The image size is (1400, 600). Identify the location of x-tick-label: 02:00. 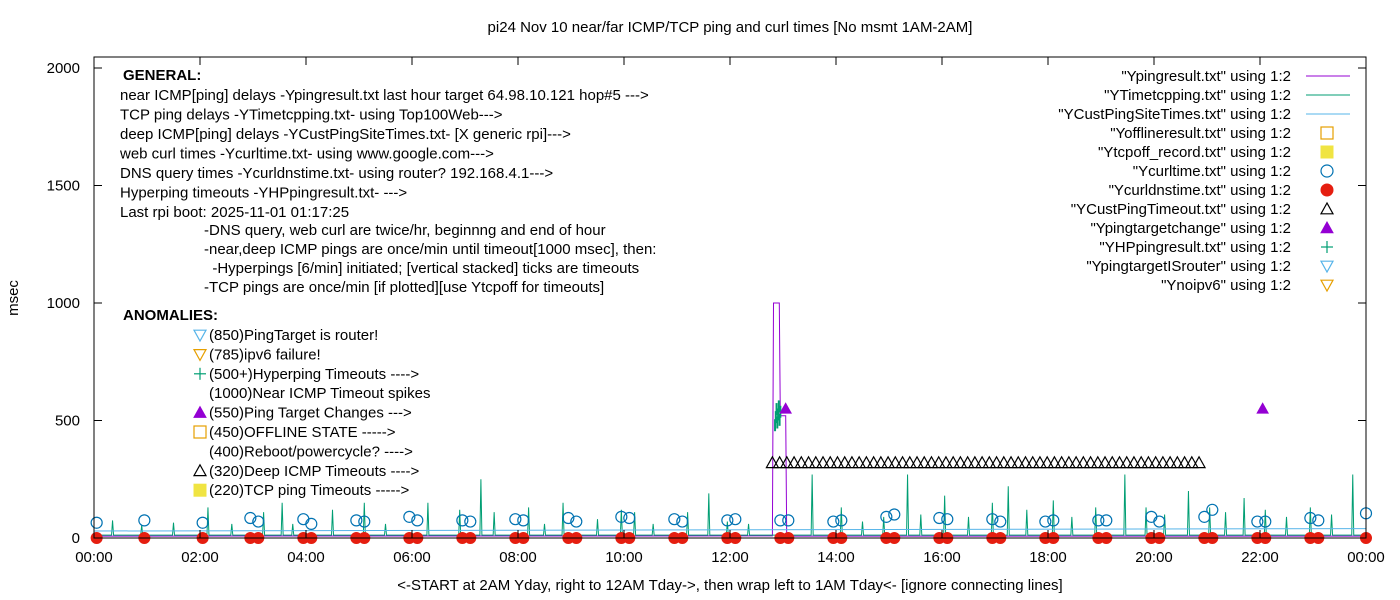
(200, 557).